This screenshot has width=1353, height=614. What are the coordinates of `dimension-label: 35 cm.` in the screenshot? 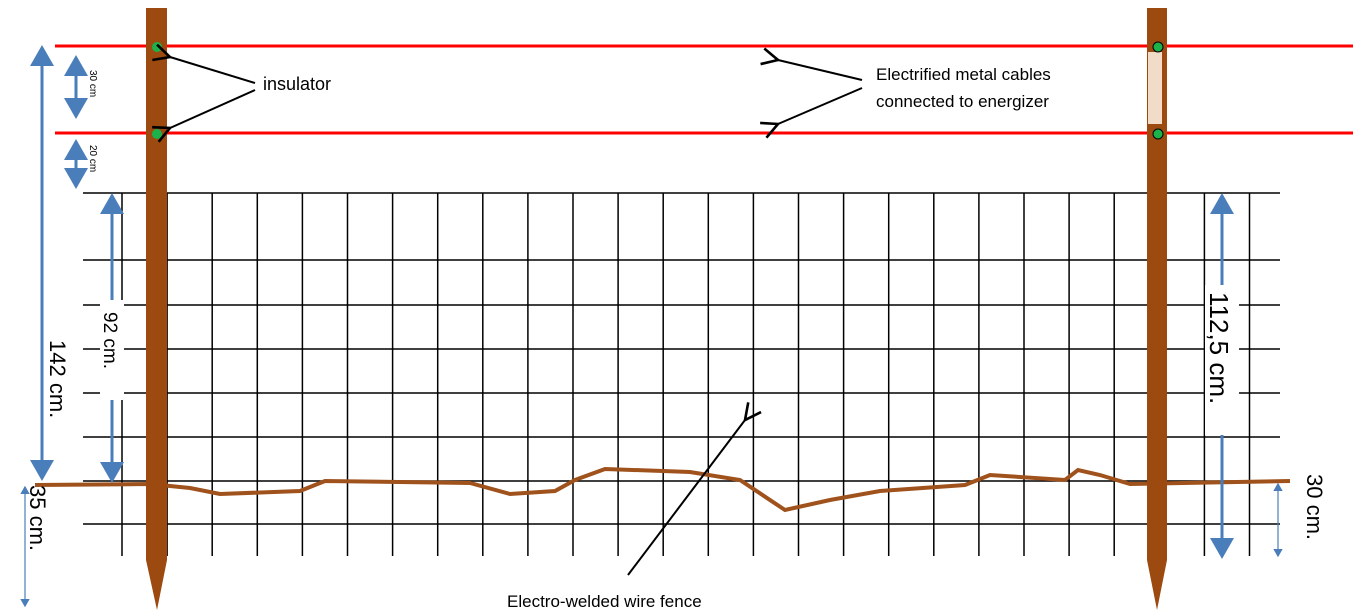 It's located at (37, 518).